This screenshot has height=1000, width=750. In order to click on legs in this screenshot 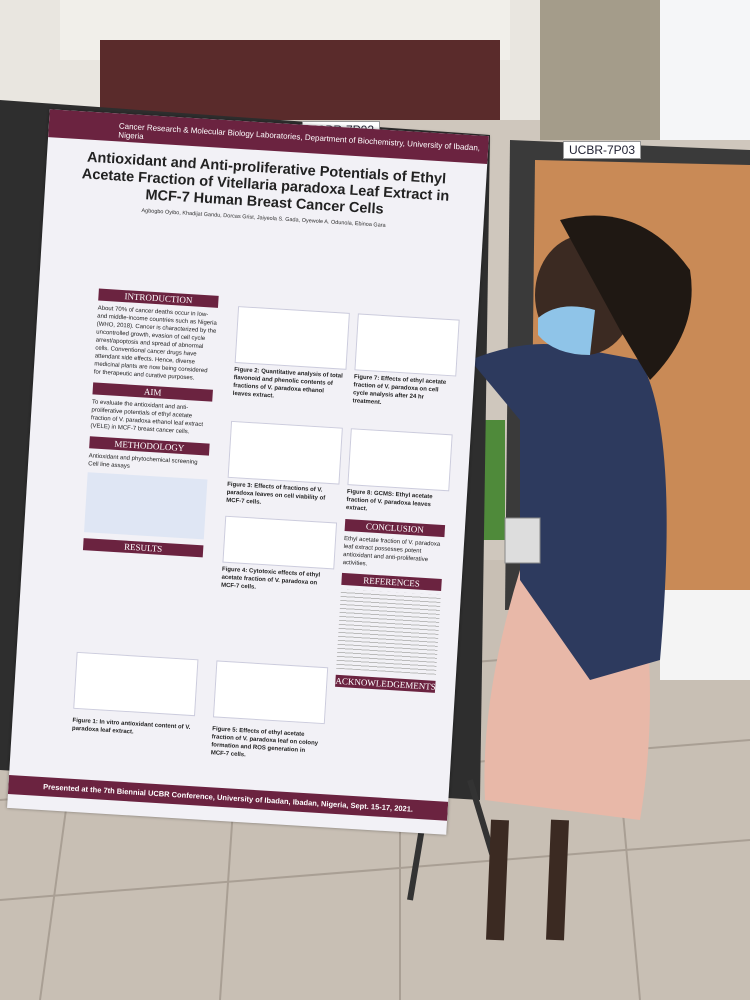, I will do `click(527, 880)`.